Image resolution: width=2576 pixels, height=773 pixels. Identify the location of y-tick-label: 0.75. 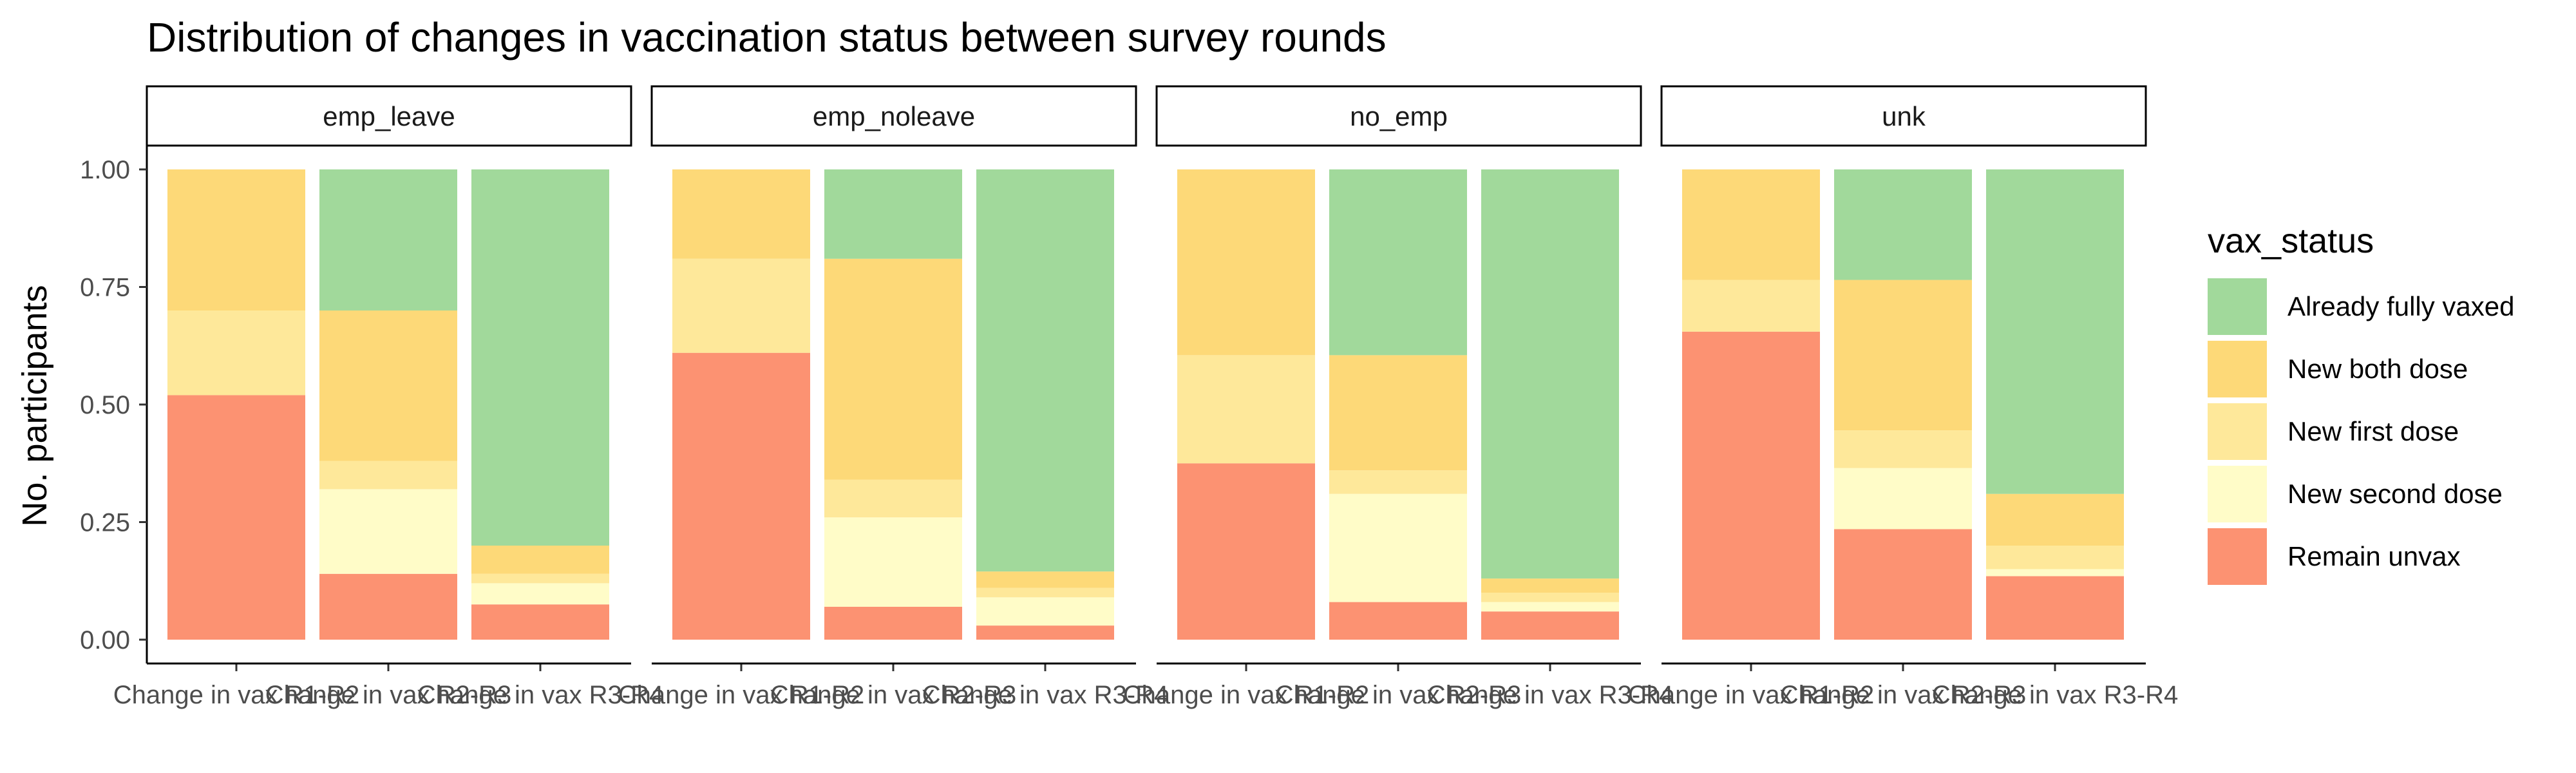
(105, 288).